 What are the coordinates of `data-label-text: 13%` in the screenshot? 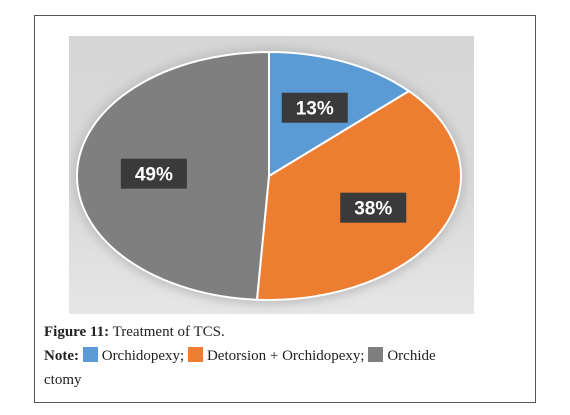 It's located at (315, 109).